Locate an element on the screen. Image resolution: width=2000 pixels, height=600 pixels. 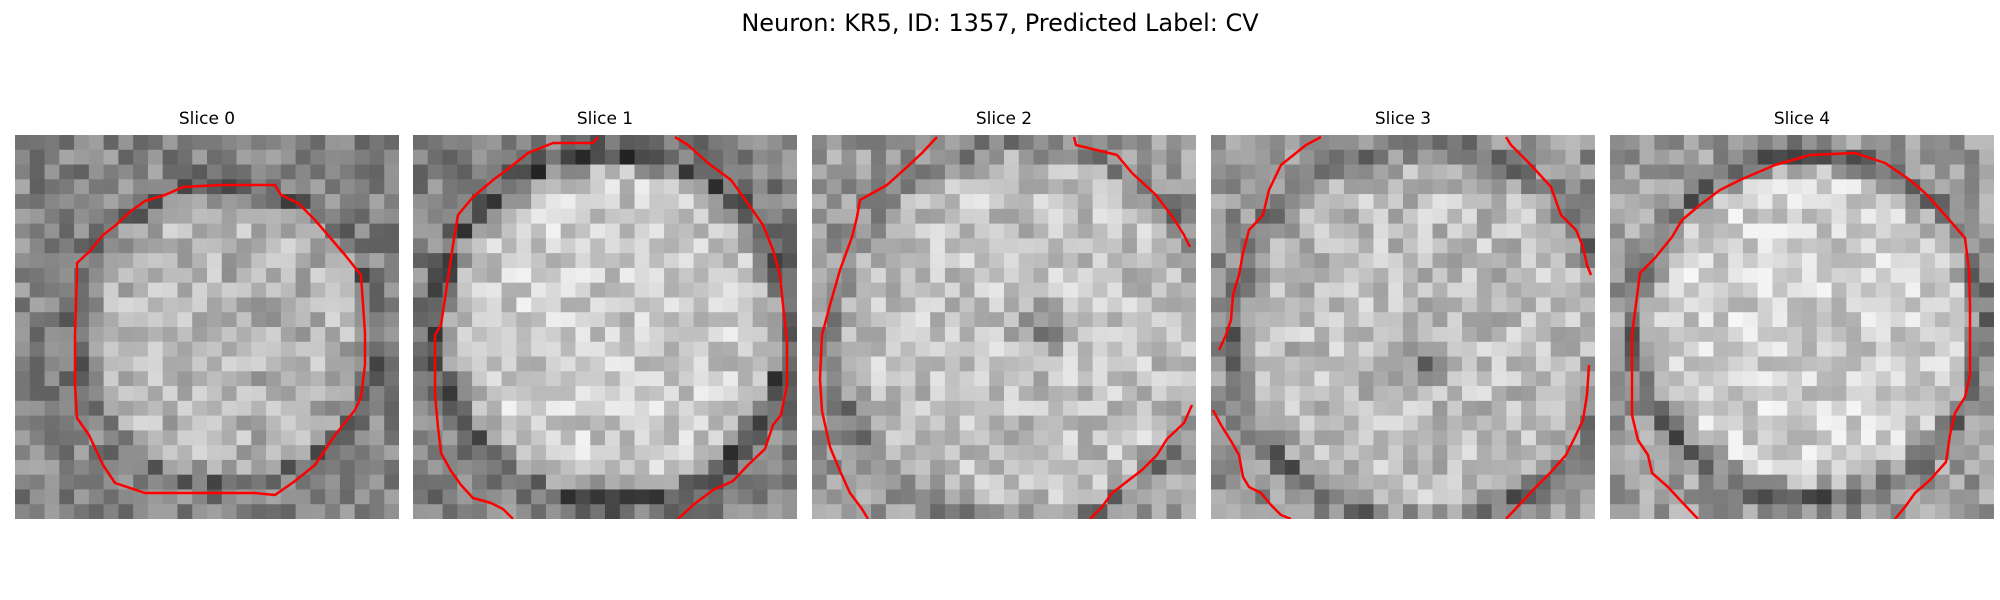
contour-2b is located at coordinates (1132, 192).